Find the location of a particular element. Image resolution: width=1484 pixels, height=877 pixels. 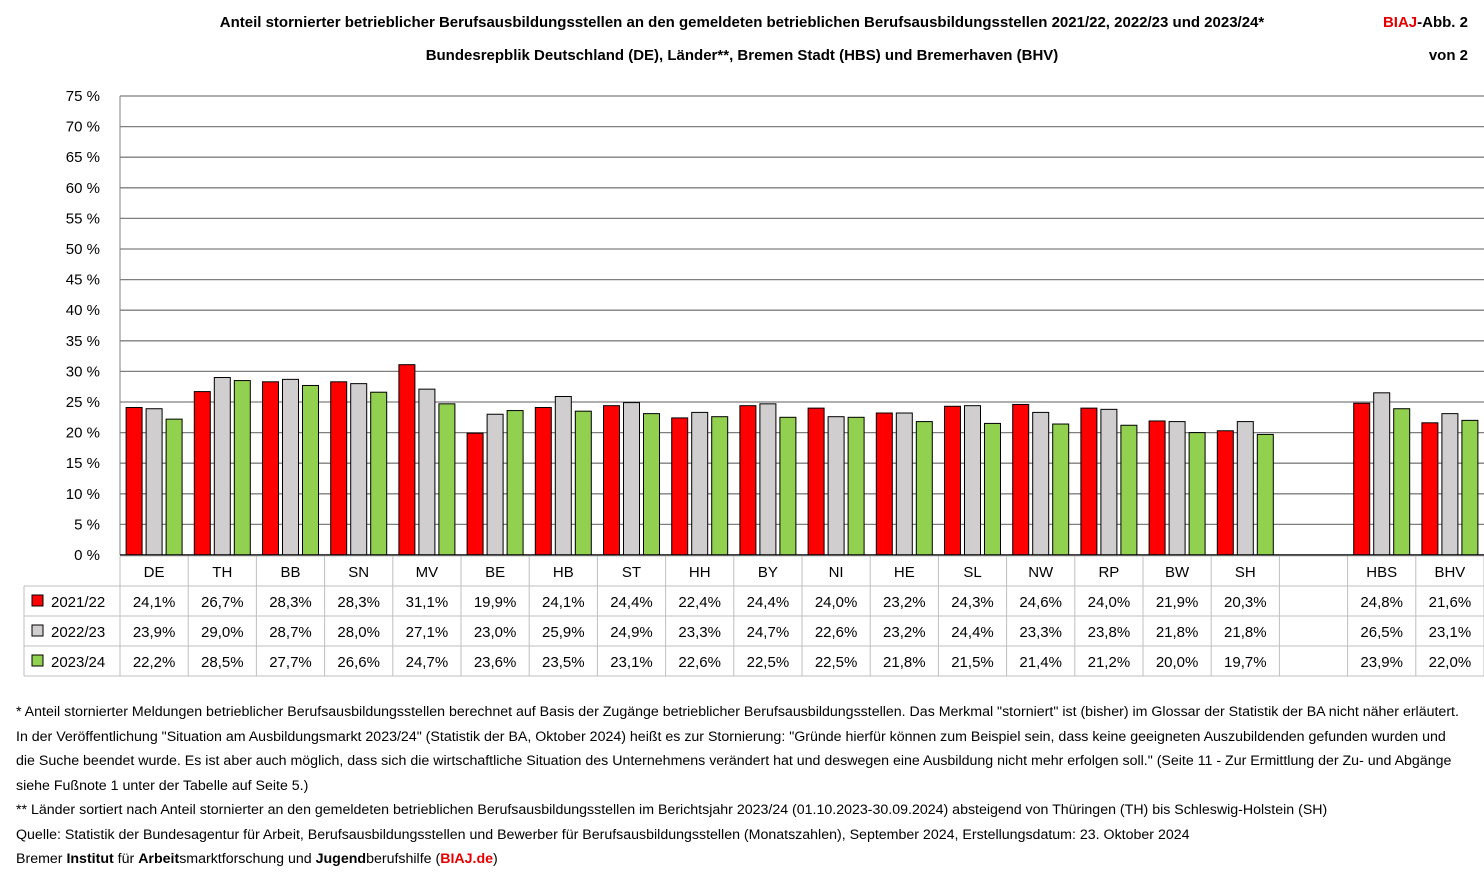

data-label: 24,1% is located at coordinates (563, 602).